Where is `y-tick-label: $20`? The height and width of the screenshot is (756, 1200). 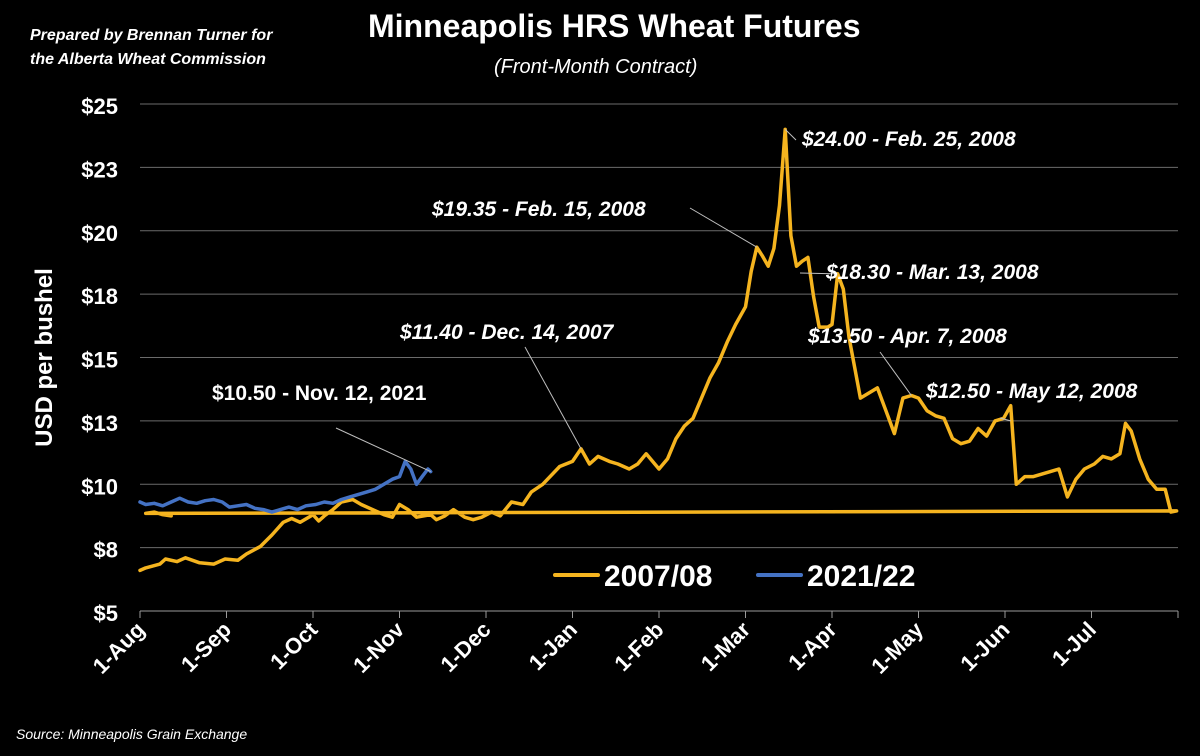 y-tick-label: $20 is located at coordinates (99, 233).